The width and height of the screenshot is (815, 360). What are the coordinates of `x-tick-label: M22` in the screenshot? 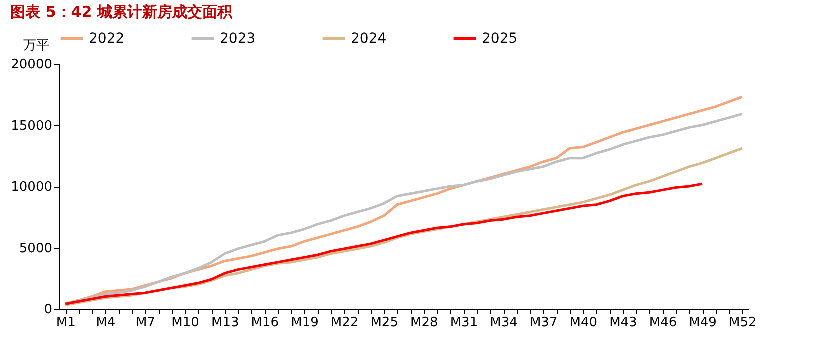 It's located at (344, 323).